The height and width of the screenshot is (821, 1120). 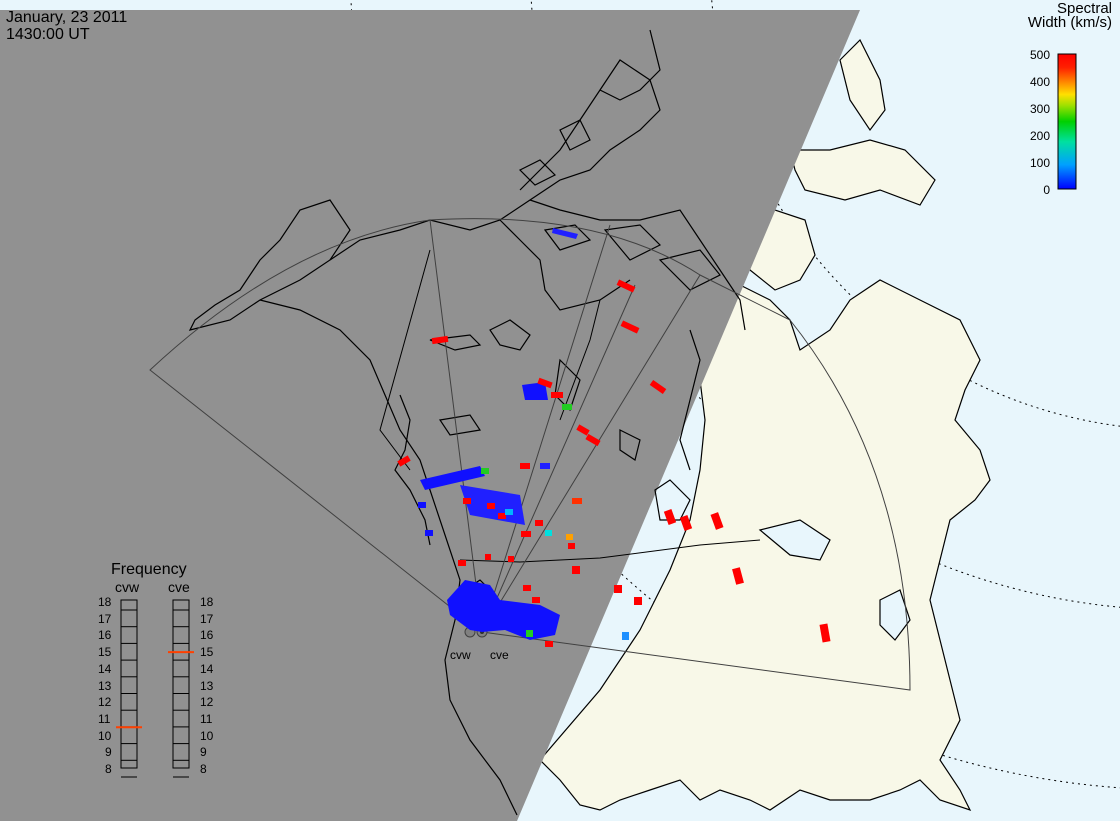 I want to click on freq-scale-cvw, so click(x=129, y=684).